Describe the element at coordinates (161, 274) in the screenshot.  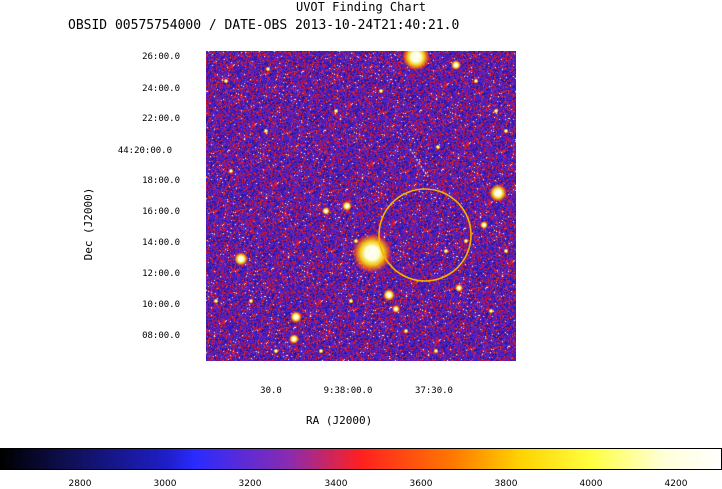
I see `dec-tick-label: 12:00.0` at that location.